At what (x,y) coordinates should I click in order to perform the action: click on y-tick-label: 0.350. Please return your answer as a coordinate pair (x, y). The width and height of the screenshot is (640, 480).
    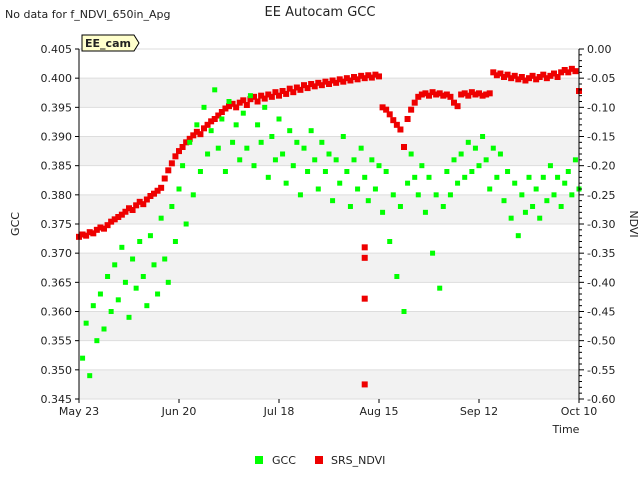
    Looking at the image, I should click on (57, 370).